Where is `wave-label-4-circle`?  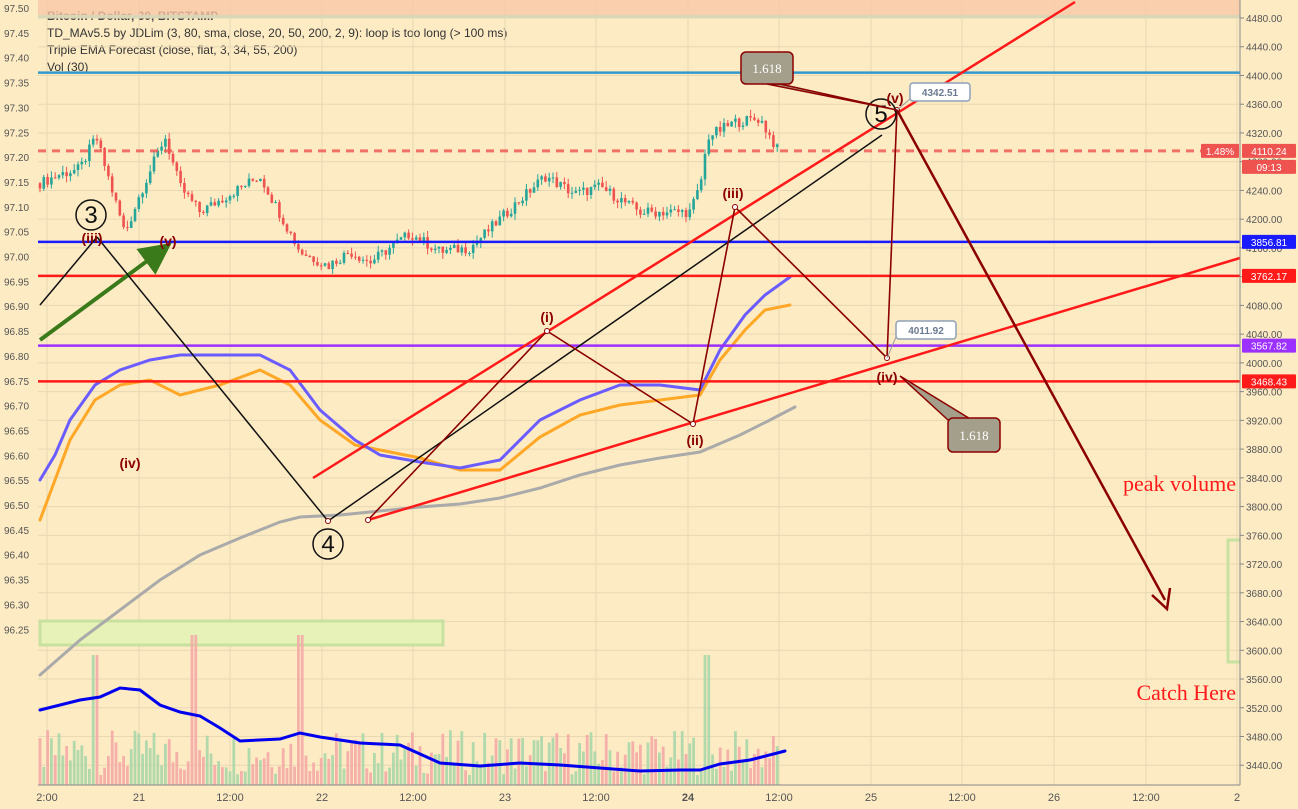
wave-label-4-circle is located at coordinates (328, 544).